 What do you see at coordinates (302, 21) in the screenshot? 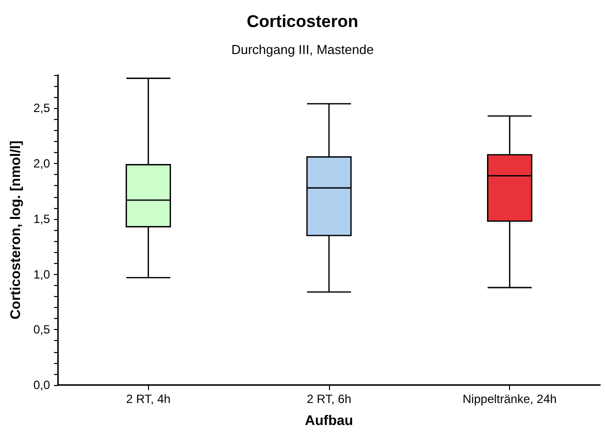
I see `chart-title: Corticosteron` at bounding box center [302, 21].